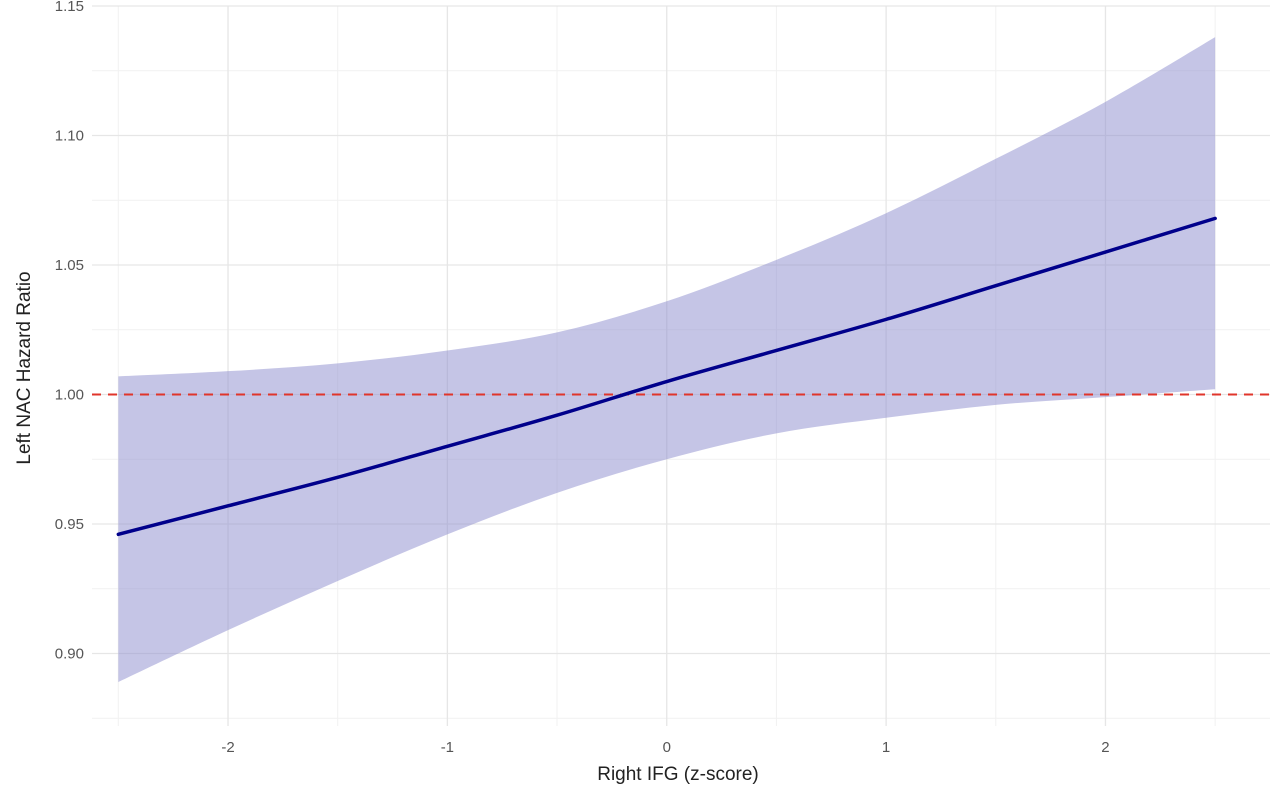 This screenshot has height=792, width=1280. Describe the element at coordinates (69, 653) in the screenshot. I see `y-tick-label: 0.90` at that location.